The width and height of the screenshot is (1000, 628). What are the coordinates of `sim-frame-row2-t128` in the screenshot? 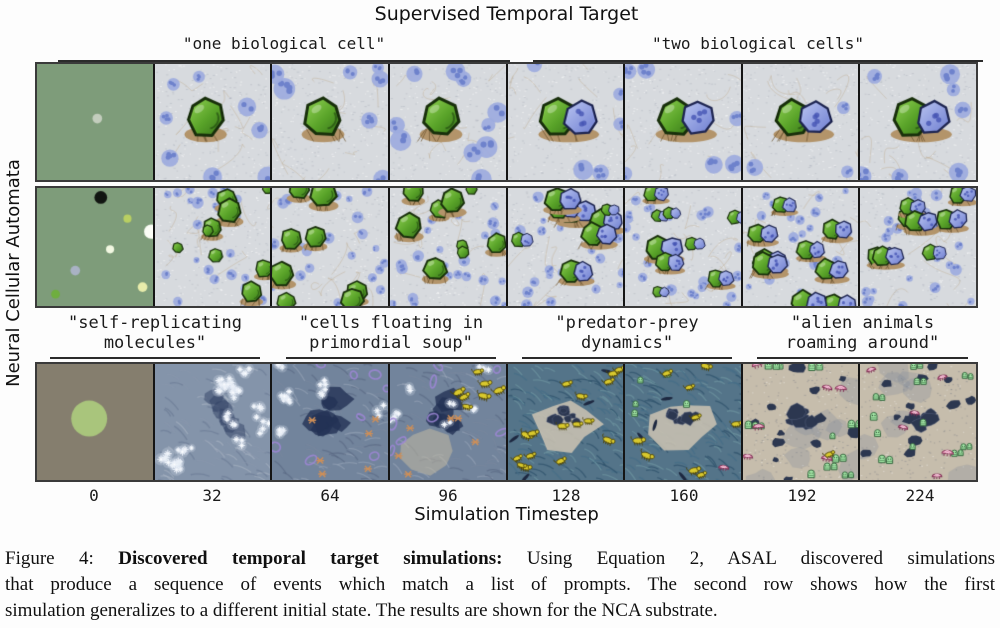 It's located at (564, 247).